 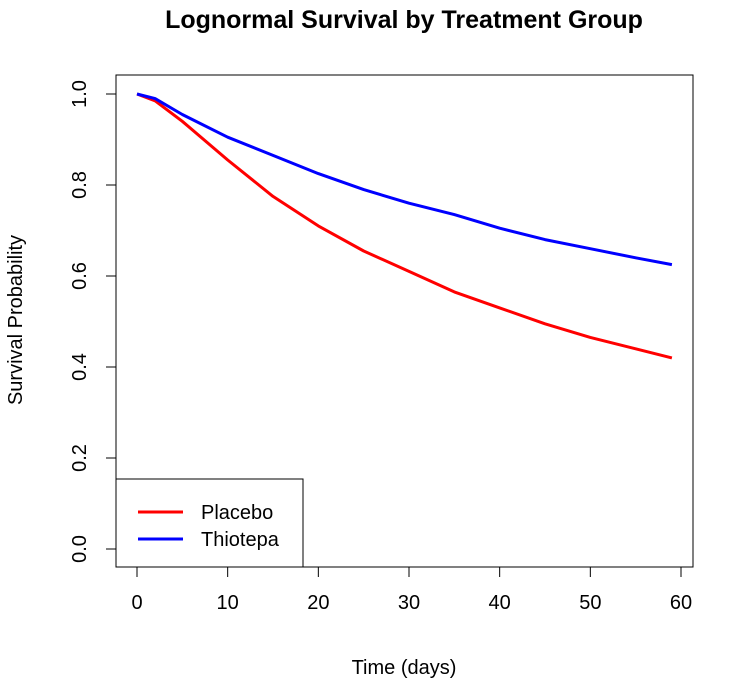 I want to click on y-axis: 0.0 0.2 0.4 0.6 0.8 1.0, so click(x=92, y=321).